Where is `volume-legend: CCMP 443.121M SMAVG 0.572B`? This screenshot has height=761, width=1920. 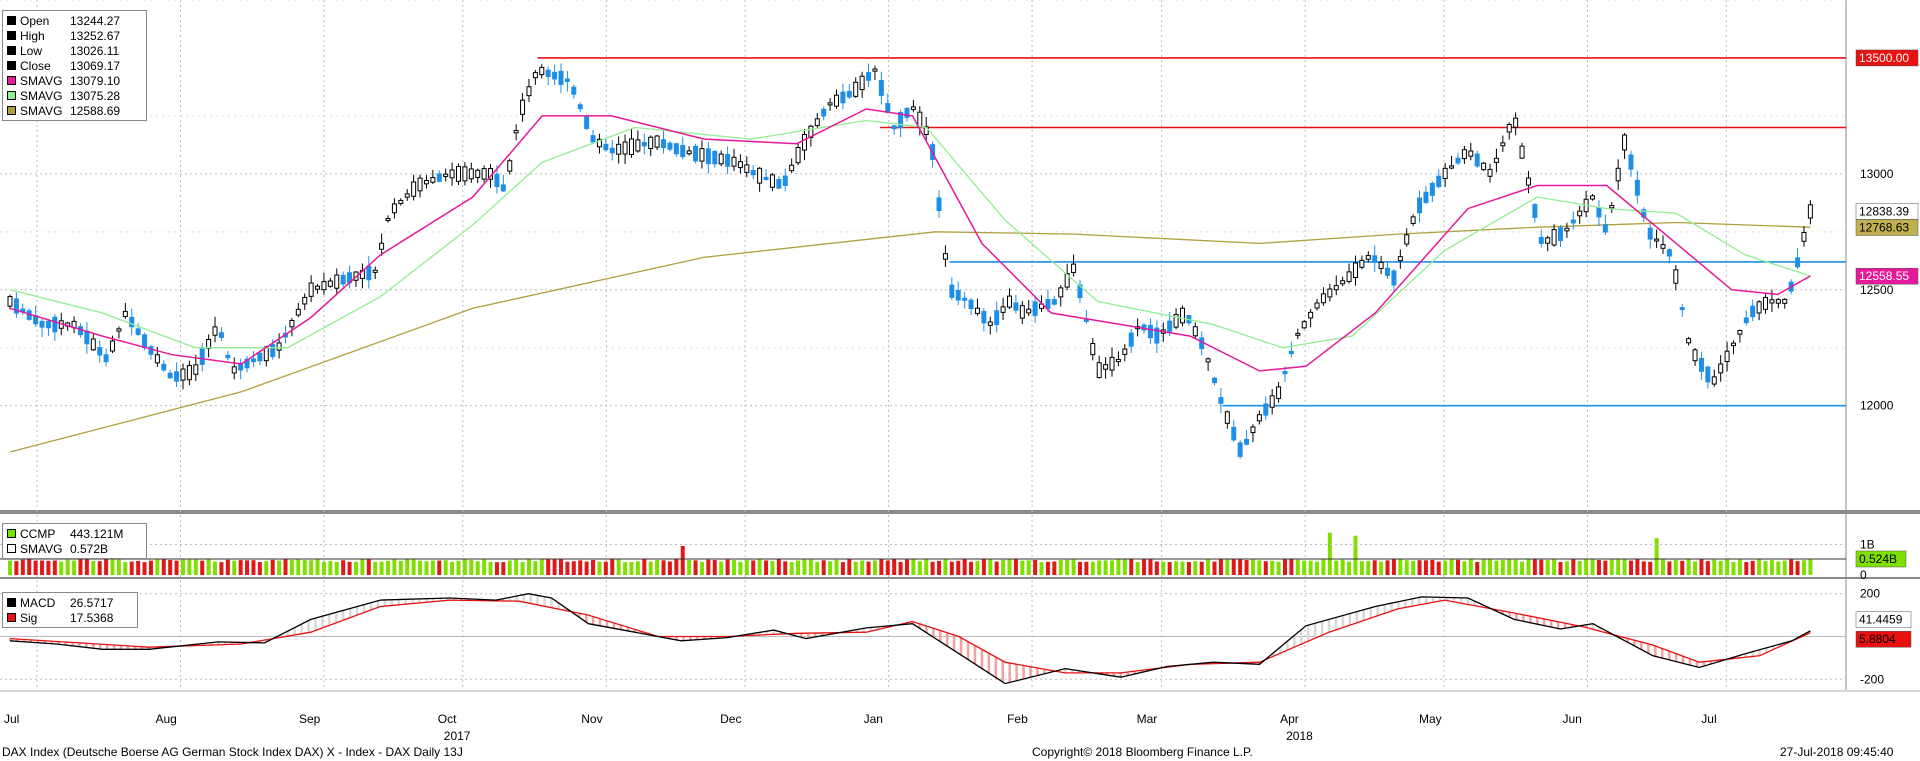
volume-legend: CCMP 443.121M SMAVG 0.572B is located at coordinates (74, 541).